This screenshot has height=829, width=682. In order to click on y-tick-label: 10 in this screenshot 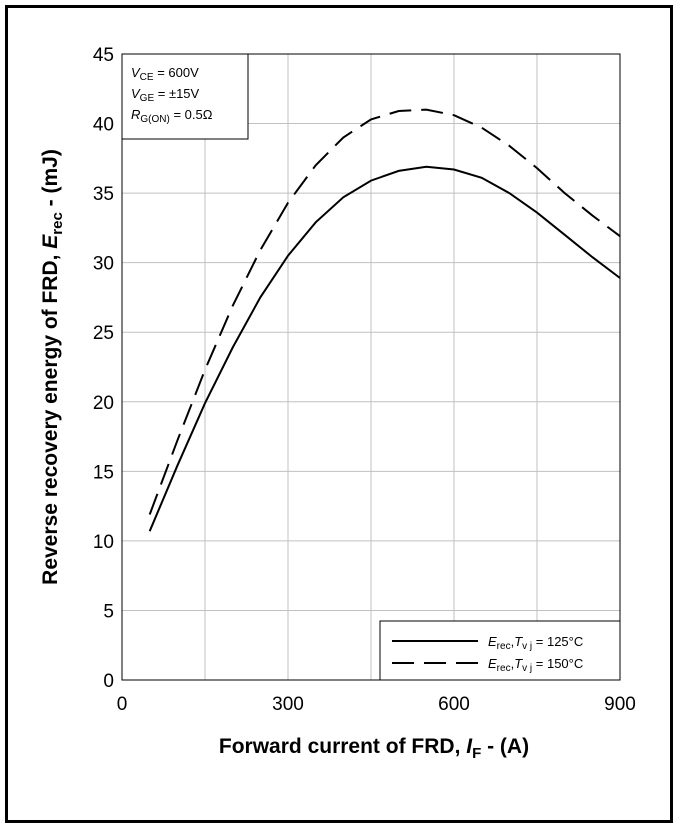, I will do `click(103, 542)`.